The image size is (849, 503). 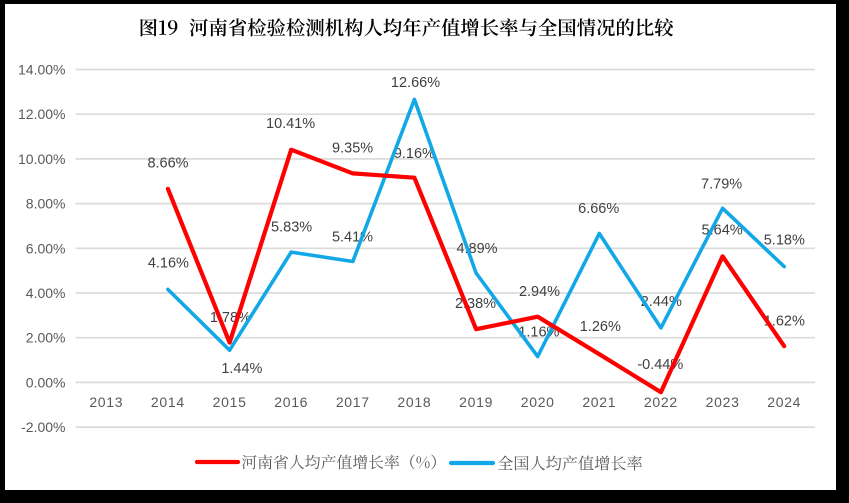 I want to click on svg-text: 5.83%, so click(x=291, y=228).